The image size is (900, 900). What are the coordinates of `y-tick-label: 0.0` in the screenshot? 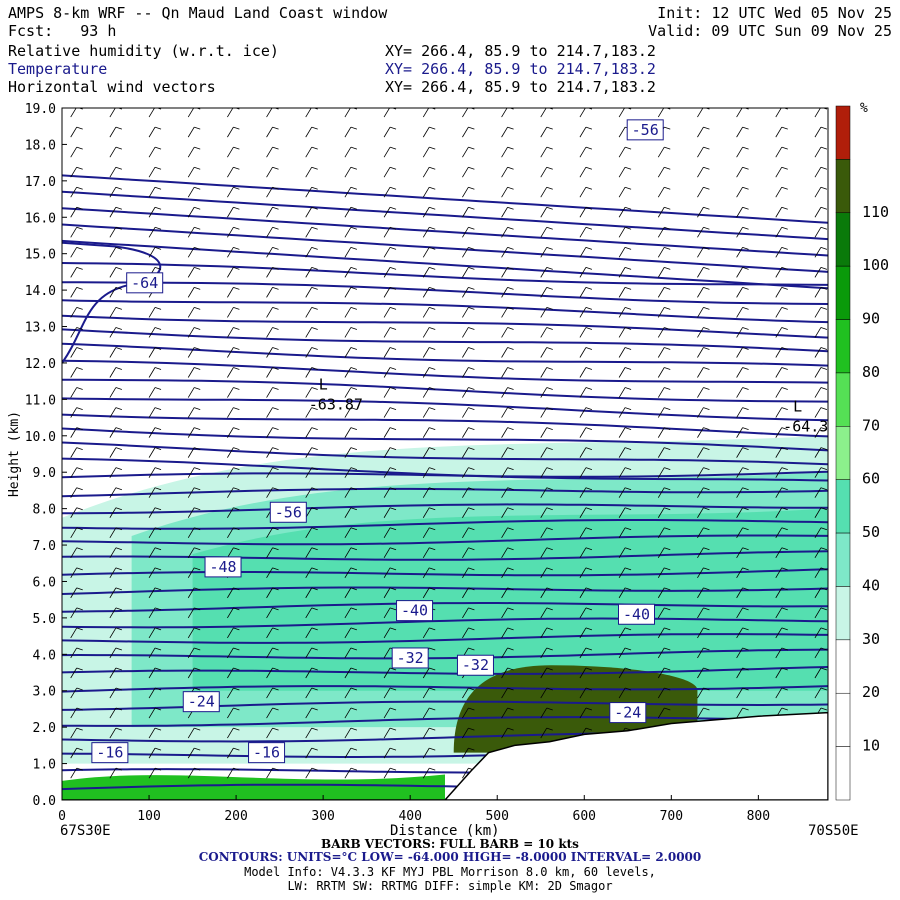 It's located at (44, 801).